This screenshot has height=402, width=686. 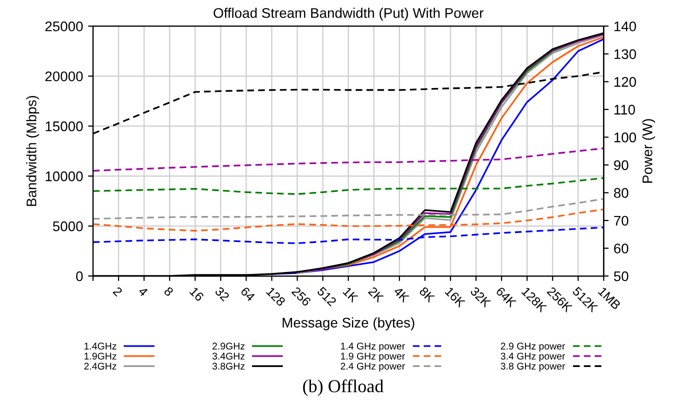 What do you see at coordinates (276, 296) in the screenshot?
I see `x-tick-label: 128` at bounding box center [276, 296].